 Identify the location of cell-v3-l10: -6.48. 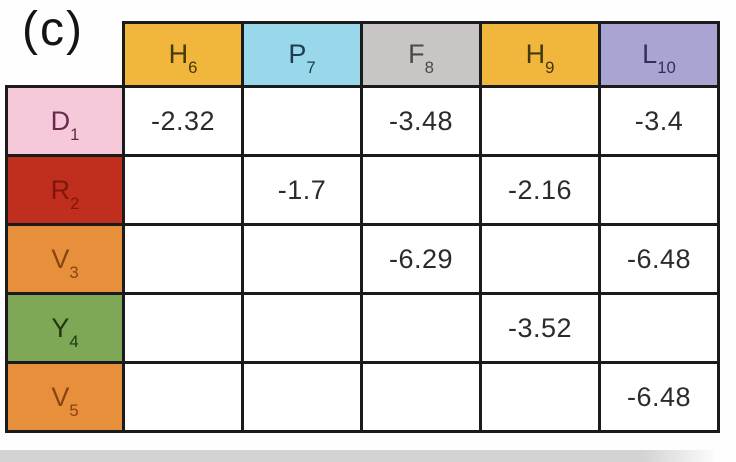
(659, 259).